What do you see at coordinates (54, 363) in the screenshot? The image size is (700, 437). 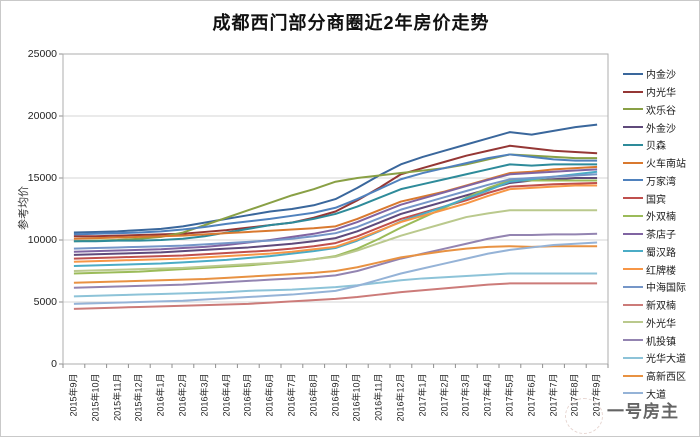 I see `y-axis-label: 0` at bounding box center [54, 363].